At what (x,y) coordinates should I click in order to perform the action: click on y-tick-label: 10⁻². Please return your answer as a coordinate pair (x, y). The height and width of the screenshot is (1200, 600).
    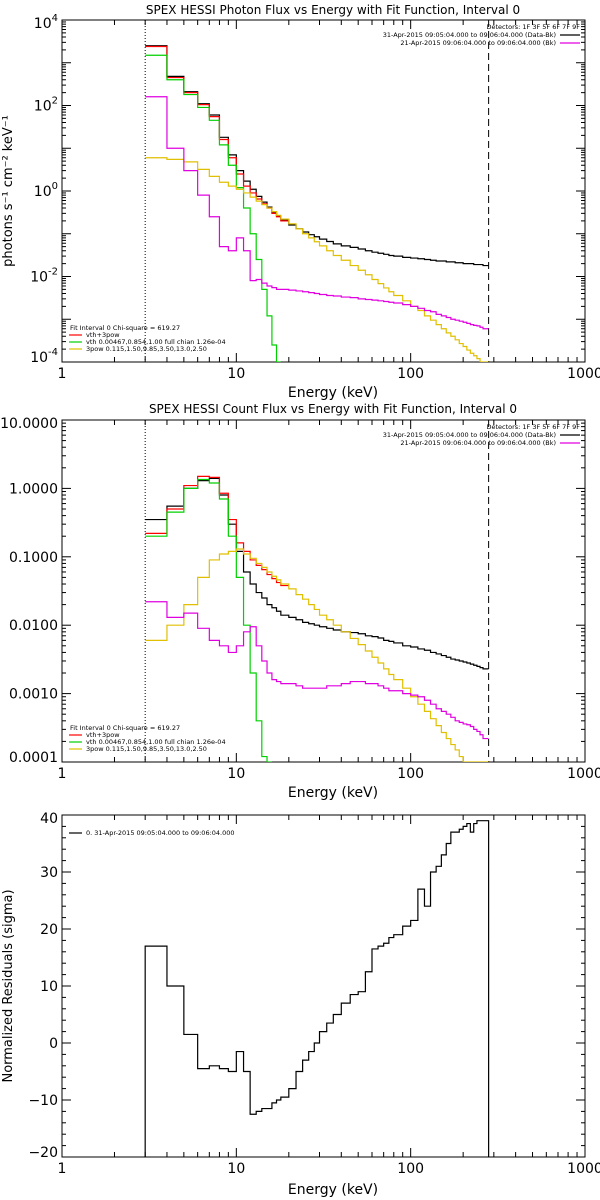
    Looking at the image, I should click on (44, 276).